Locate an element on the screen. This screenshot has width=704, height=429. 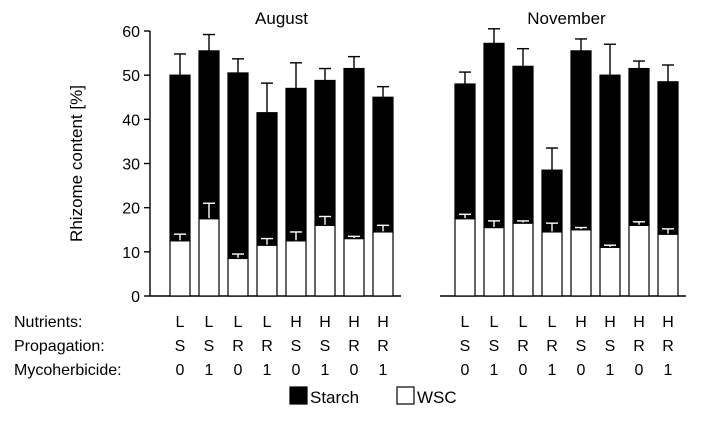
y-tick-label: 0 is located at coordinates (135, 297).